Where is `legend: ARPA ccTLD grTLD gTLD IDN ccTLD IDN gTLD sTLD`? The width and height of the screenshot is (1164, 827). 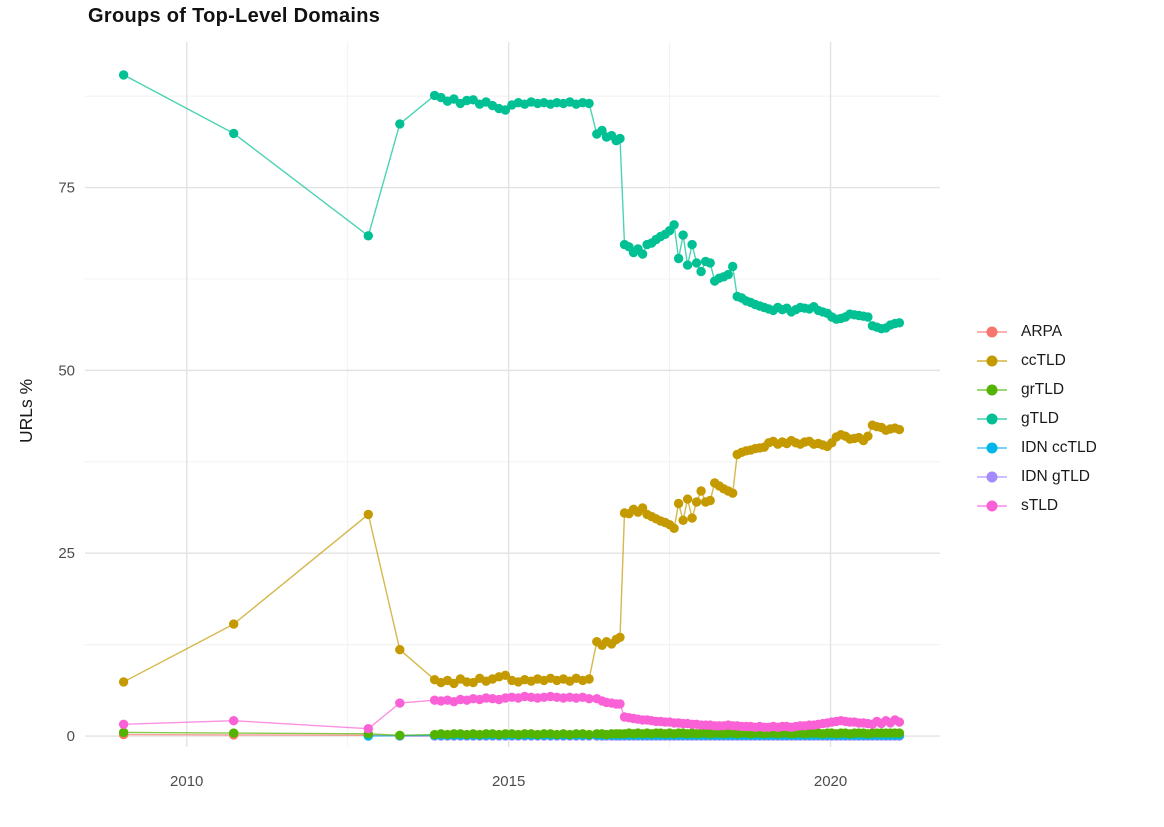
legend: ARPA ccTLD grTLD gTLD IDN ccTLD IDN gTLD sTLD is located at coordinates (1036, 418).